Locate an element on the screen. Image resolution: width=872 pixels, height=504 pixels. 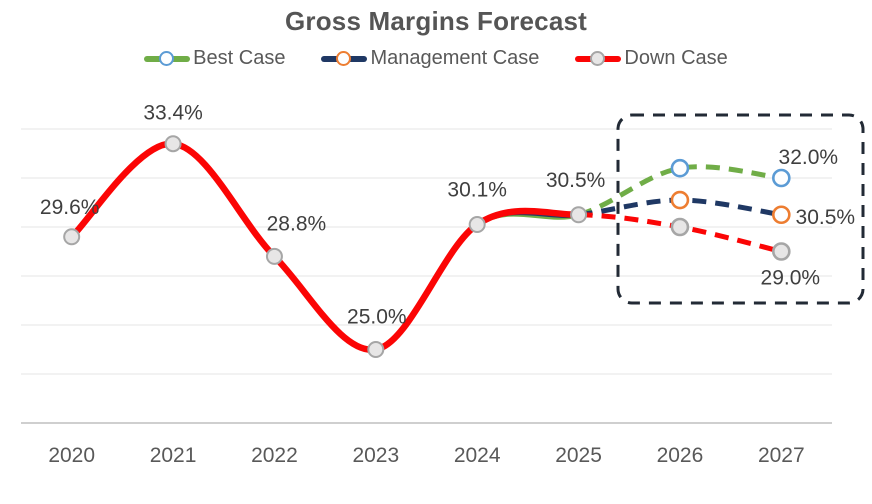
x-axis-label: 2020 is located at coordinates (71, 455).